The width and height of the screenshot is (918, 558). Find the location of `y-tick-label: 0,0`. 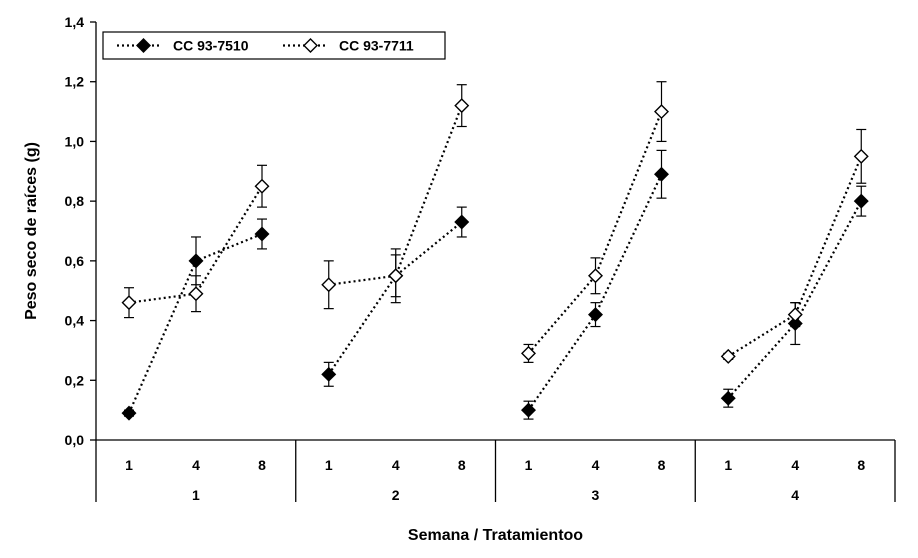

y-tick-label: 0,0 is located at coordinates (75, 440).